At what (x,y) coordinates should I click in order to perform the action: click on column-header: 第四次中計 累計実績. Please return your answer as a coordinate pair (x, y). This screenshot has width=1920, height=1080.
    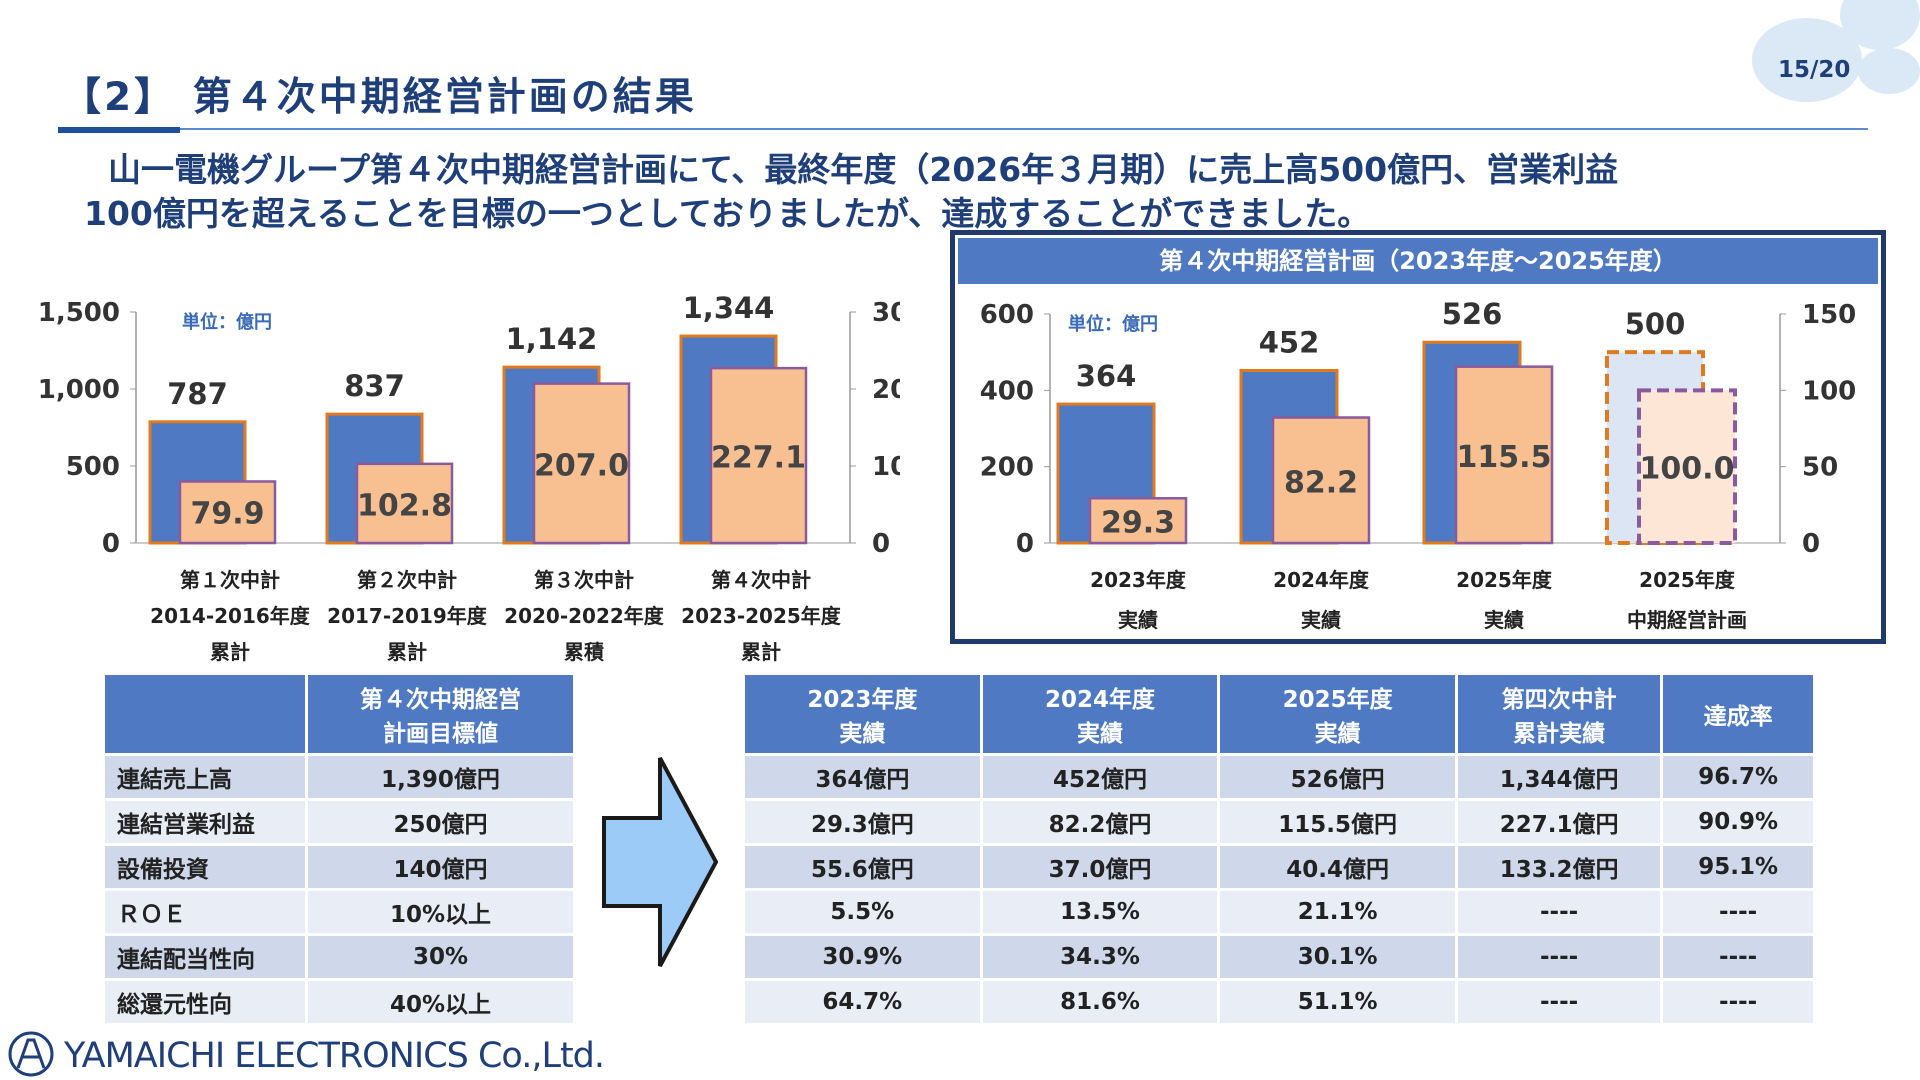
    Looking at the image, I should click on (1559, 714).